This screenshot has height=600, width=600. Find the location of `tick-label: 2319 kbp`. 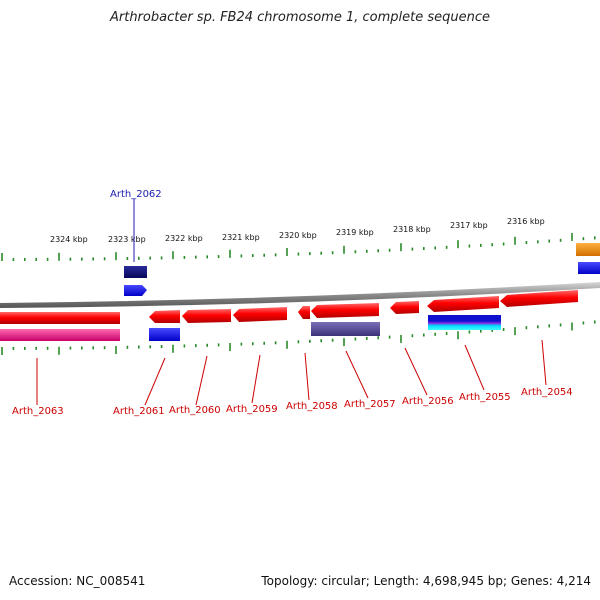

tick-label: 2319 kbp is located at coordinates (355, 232).